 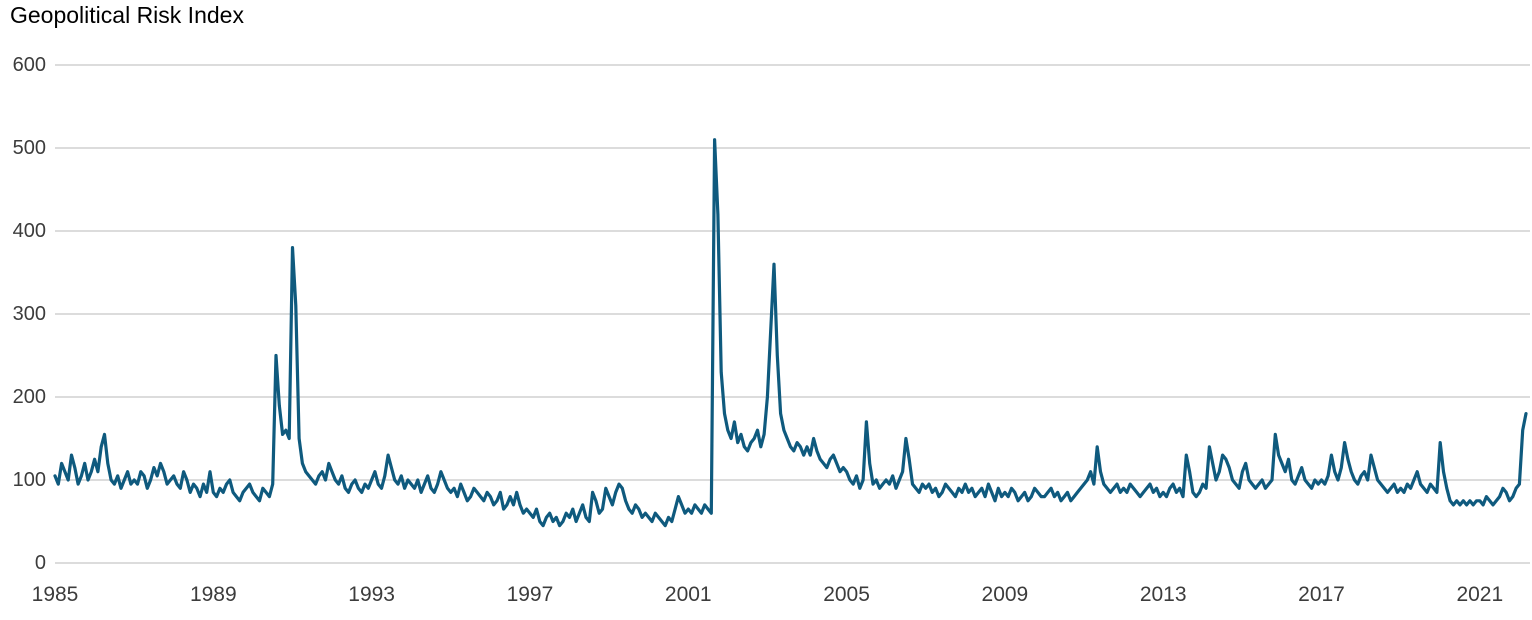 What do you see at coordinates (1480, 594) in the screenshot?
I see `x-tick-label: 2021` at bounding box center [1480, 594].